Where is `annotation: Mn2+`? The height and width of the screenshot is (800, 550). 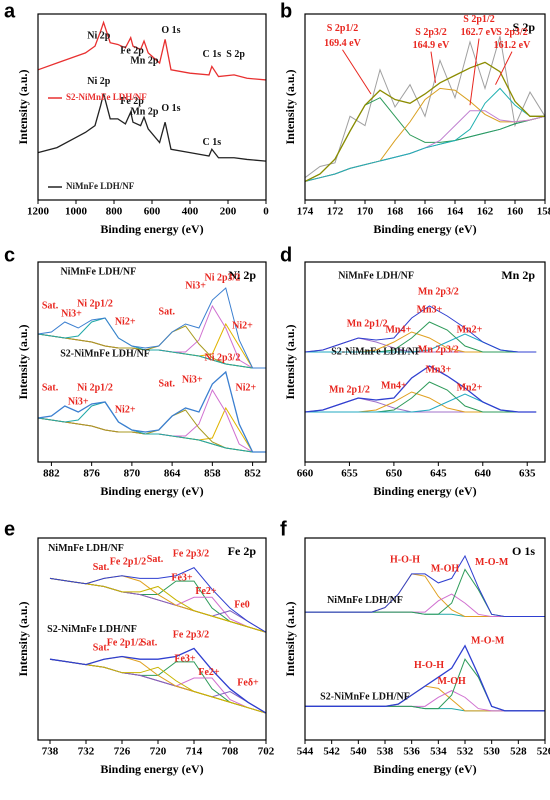
annotation: Mn2+ is located at coordinates (470, 329).